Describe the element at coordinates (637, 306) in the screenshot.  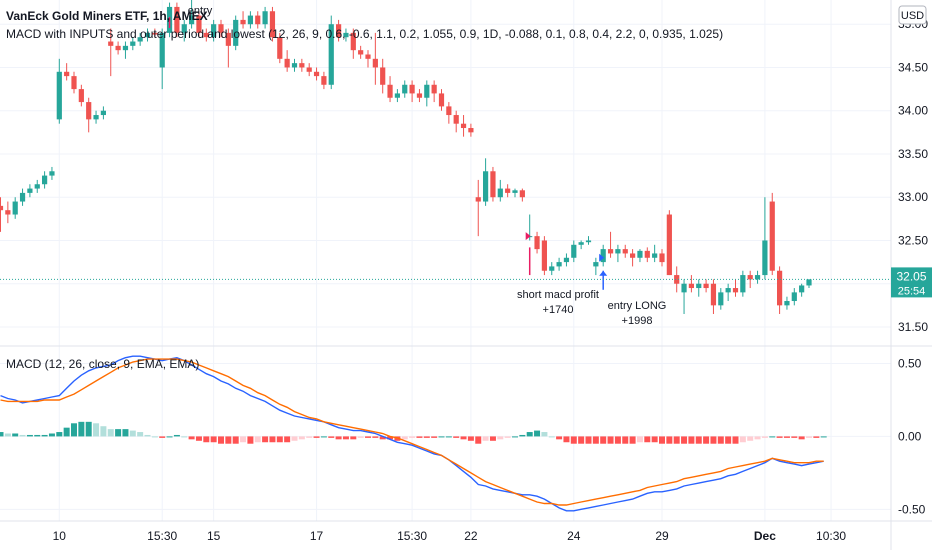
I see `long-annotation-line1: entry LONG` at that location.